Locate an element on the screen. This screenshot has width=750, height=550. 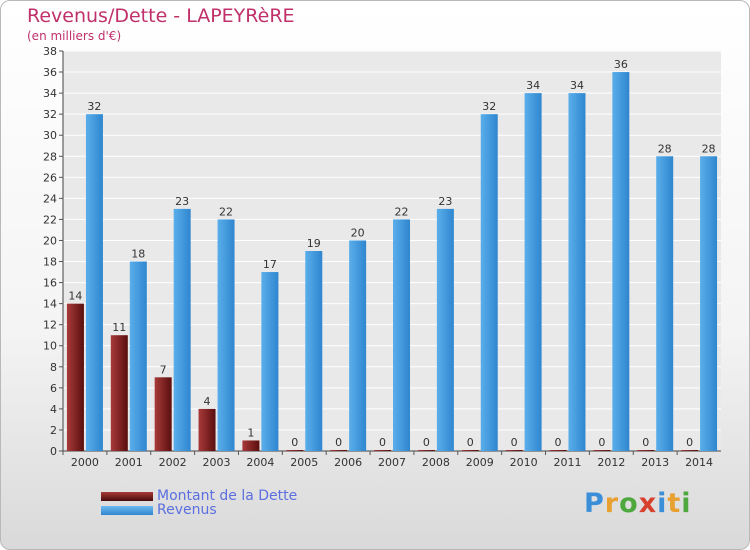
bar-revenus-2012 is located at coordinates (621, 261).